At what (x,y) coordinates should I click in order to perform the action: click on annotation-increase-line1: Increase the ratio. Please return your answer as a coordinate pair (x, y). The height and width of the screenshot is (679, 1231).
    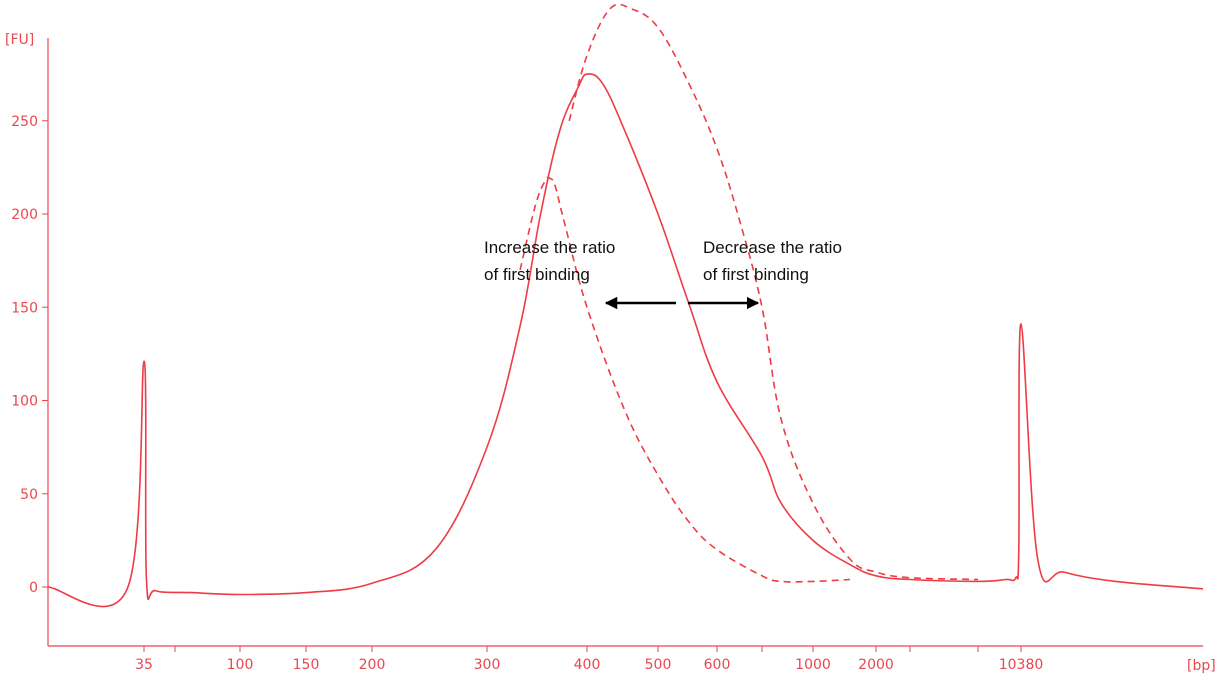
    Looking at the image, I should click on (549, 247).